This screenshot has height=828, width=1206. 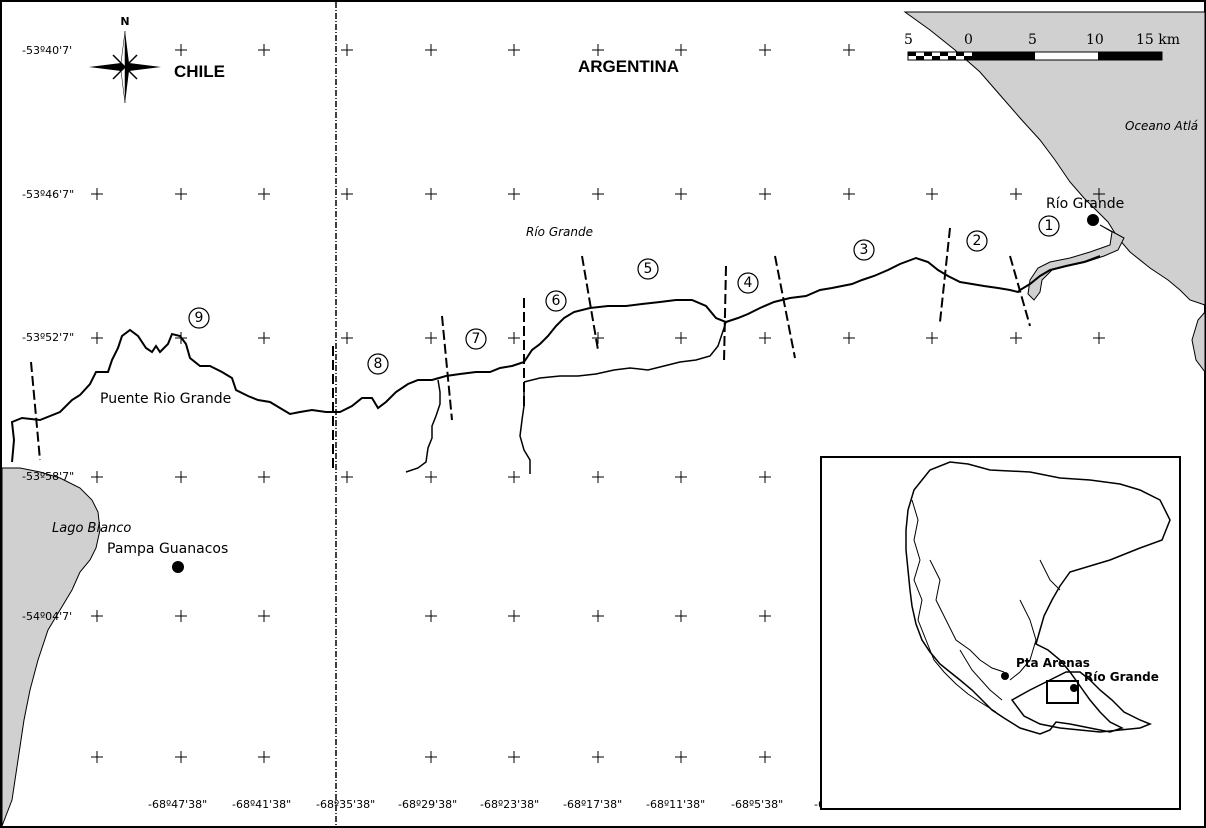 What do you see at coordinates (124, 21) in the screenshot?
I see `north-label: N` at bounding box center [124, 21].